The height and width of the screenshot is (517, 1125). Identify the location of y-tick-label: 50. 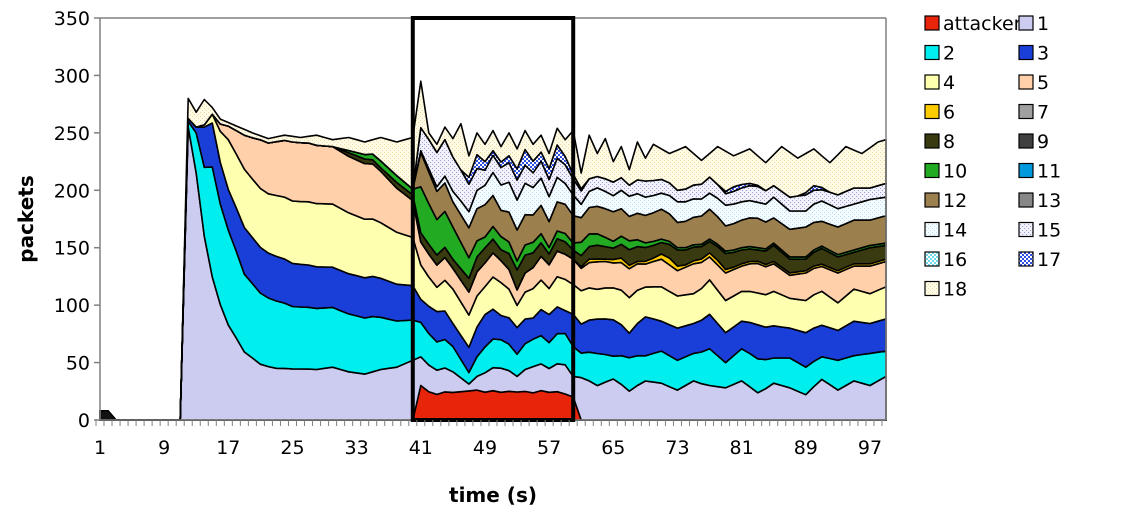
(78, 364).